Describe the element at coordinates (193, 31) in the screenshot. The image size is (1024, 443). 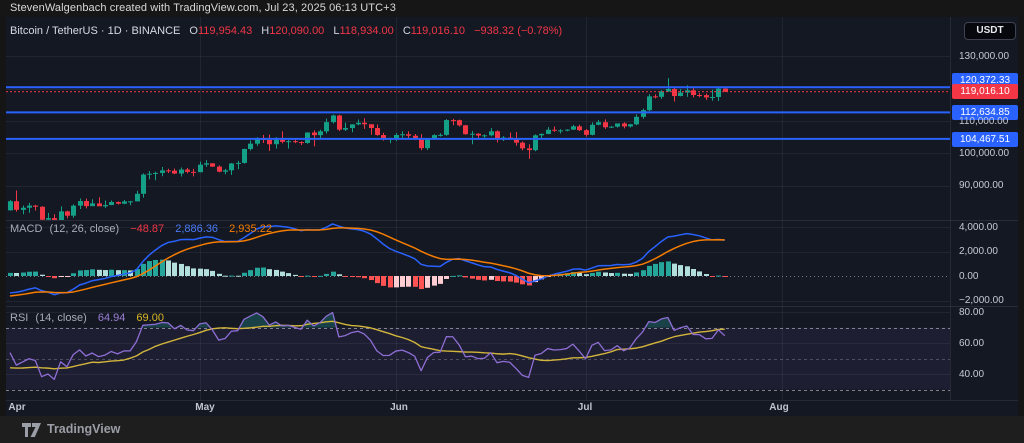
I see `open-label: O` at that location.